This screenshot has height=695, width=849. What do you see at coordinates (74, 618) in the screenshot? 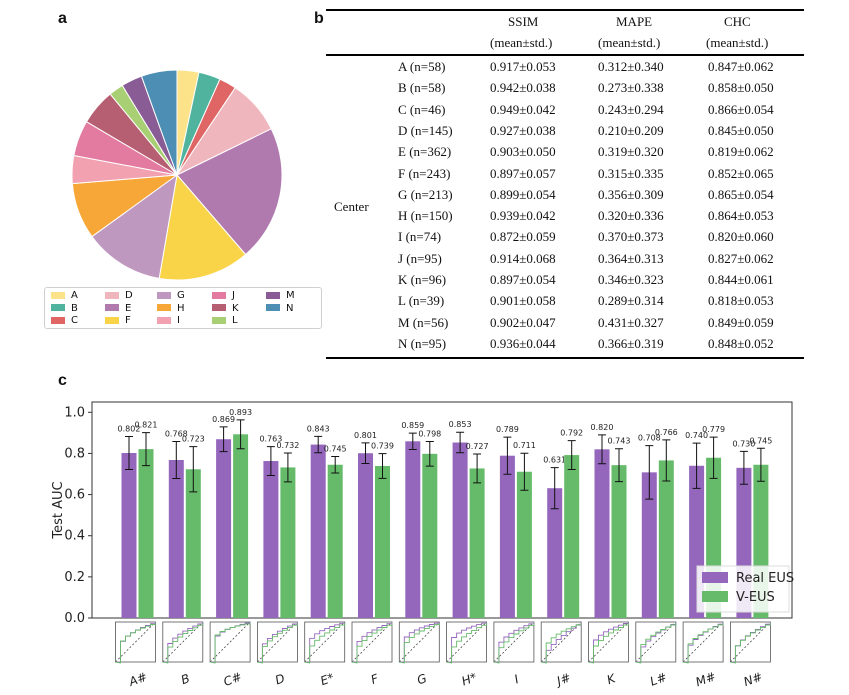
I see `y-tick-label: 0.0` at bounding box center [74, 618].